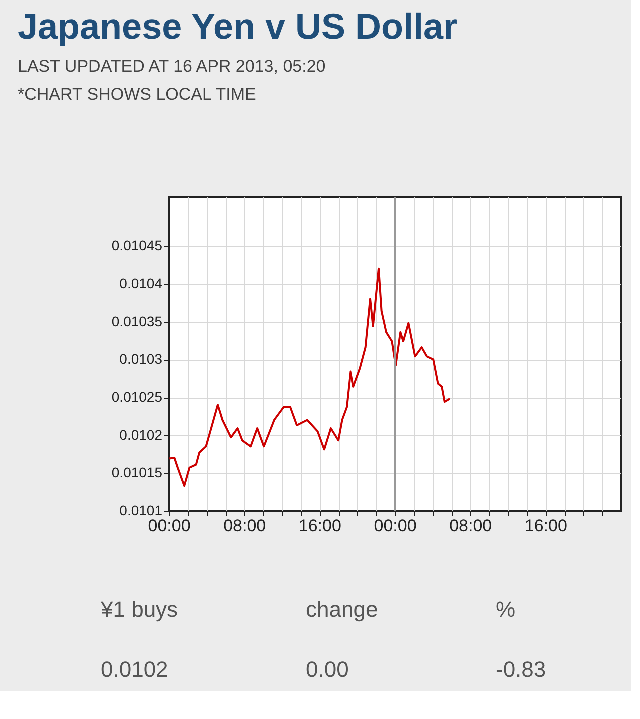 The image size is (640, 719). Describe the element at coordinates (238, 26) in the screenshot. I see `chart-title: Japanese Yen v US Dollar` at that location.